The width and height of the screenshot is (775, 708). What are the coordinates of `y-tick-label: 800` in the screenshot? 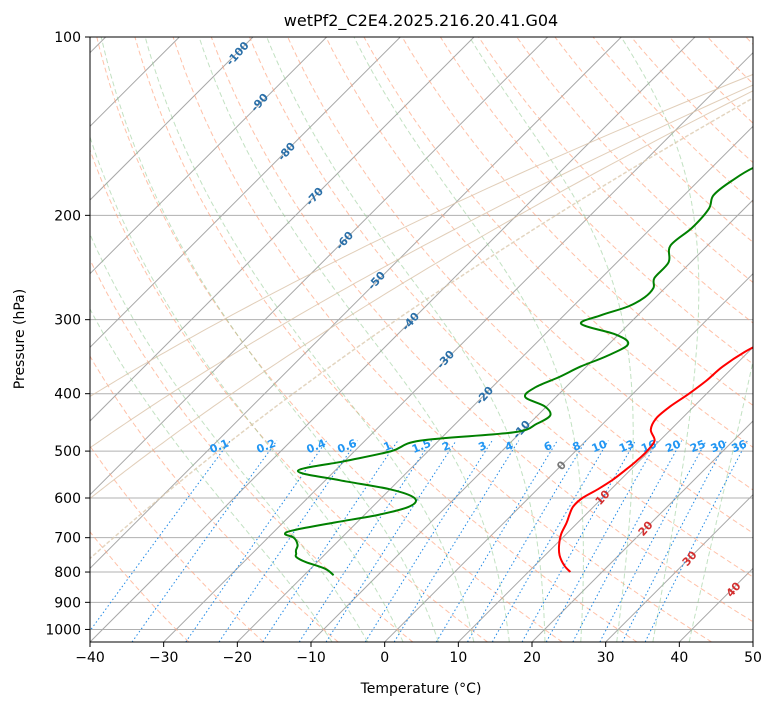 It's located at (67, 573).